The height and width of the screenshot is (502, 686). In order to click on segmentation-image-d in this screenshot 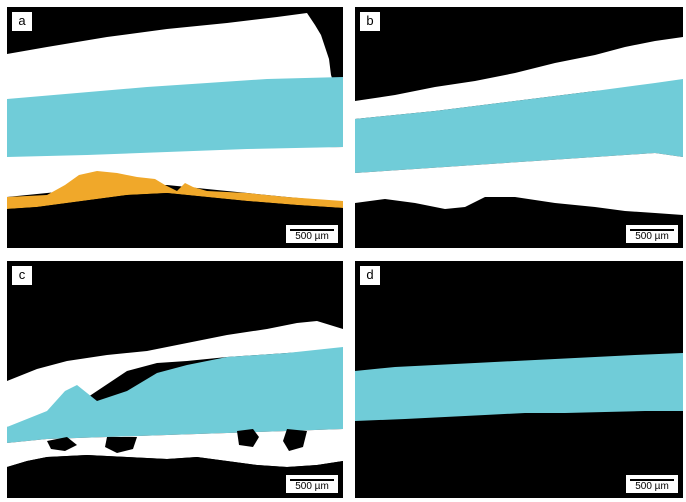, I will do `click(519, 387)`.